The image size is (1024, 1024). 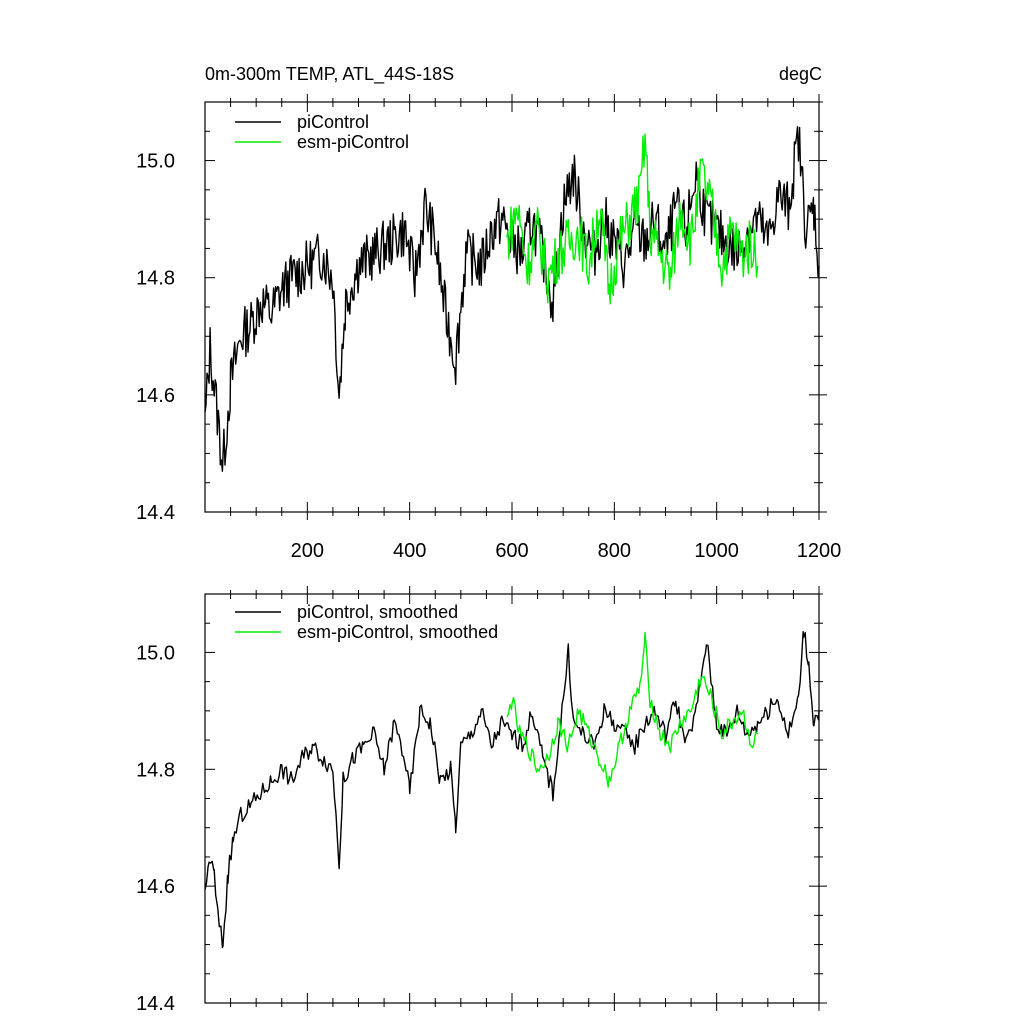 What do you see at coordinates (800, 74) in the screenshot?
I see `units-label: degC` at bounding box center [800, 74].